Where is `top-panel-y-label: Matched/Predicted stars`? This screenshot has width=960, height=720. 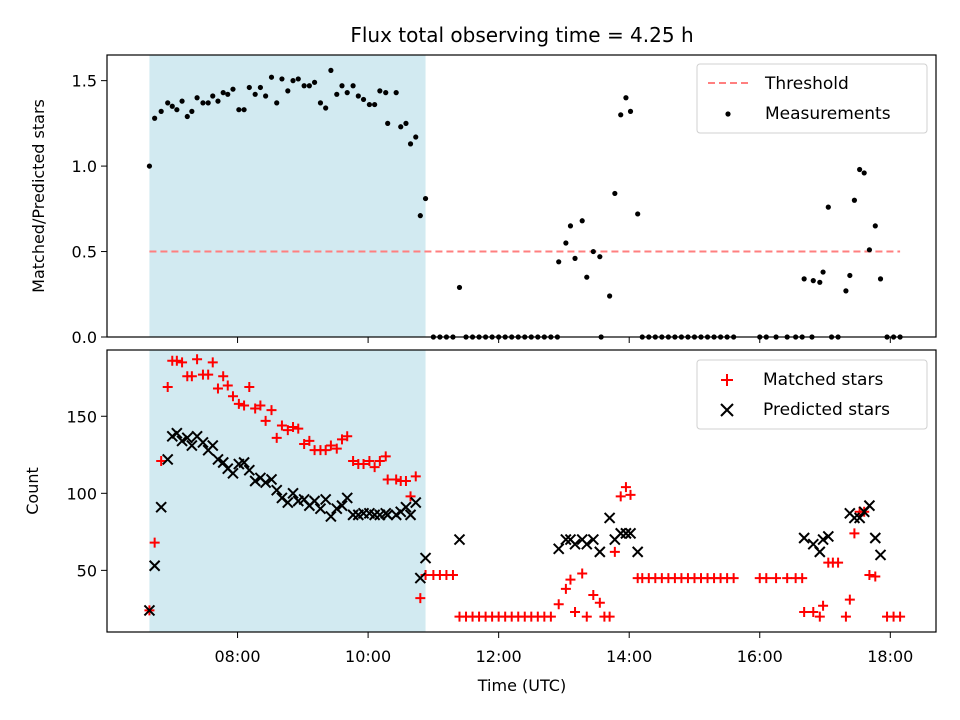
top-panel-y-label: Matched/Predicted stars is located at coordinates (38, 196).